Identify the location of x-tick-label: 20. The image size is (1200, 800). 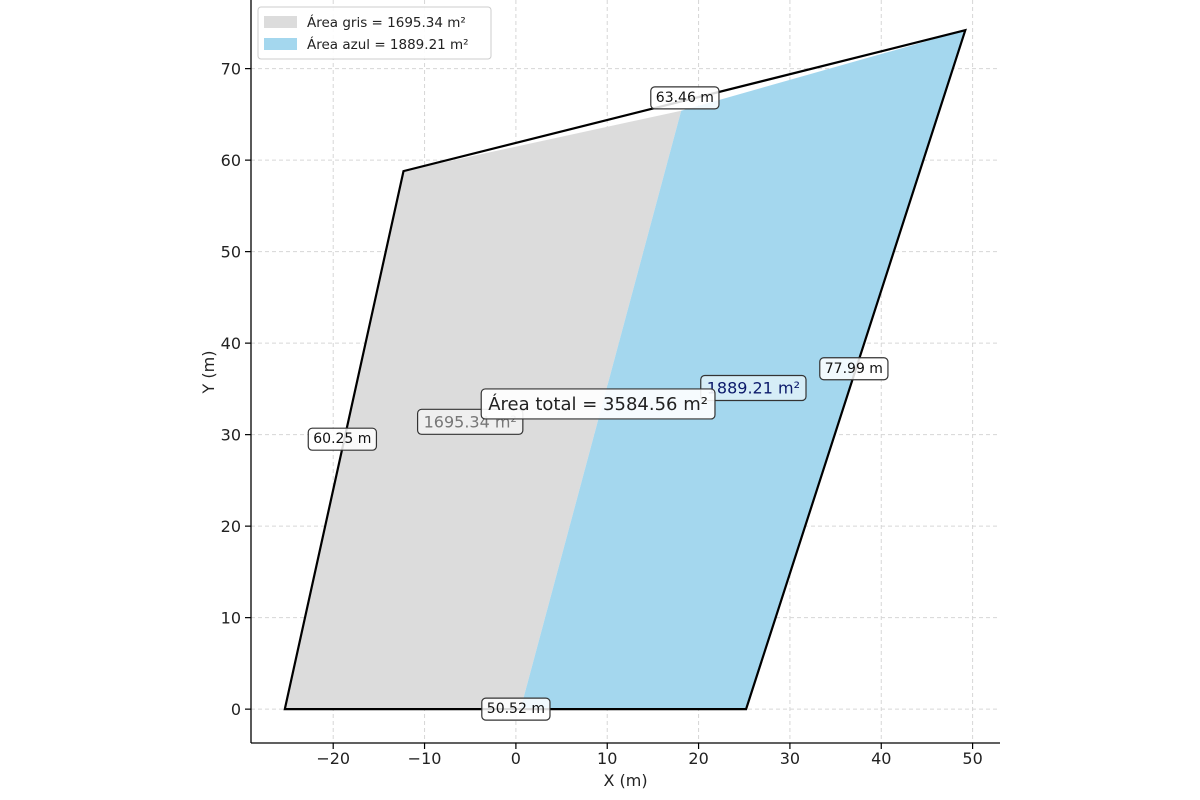
(698, 758).